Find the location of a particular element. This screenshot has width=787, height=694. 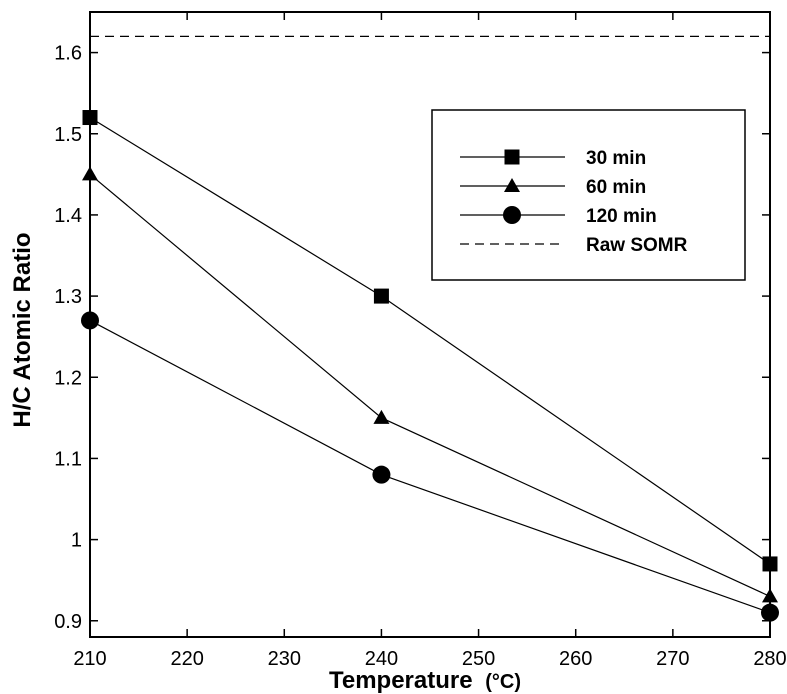

y-tick-label-7: 1.6 is located at coordinates (68, 54).